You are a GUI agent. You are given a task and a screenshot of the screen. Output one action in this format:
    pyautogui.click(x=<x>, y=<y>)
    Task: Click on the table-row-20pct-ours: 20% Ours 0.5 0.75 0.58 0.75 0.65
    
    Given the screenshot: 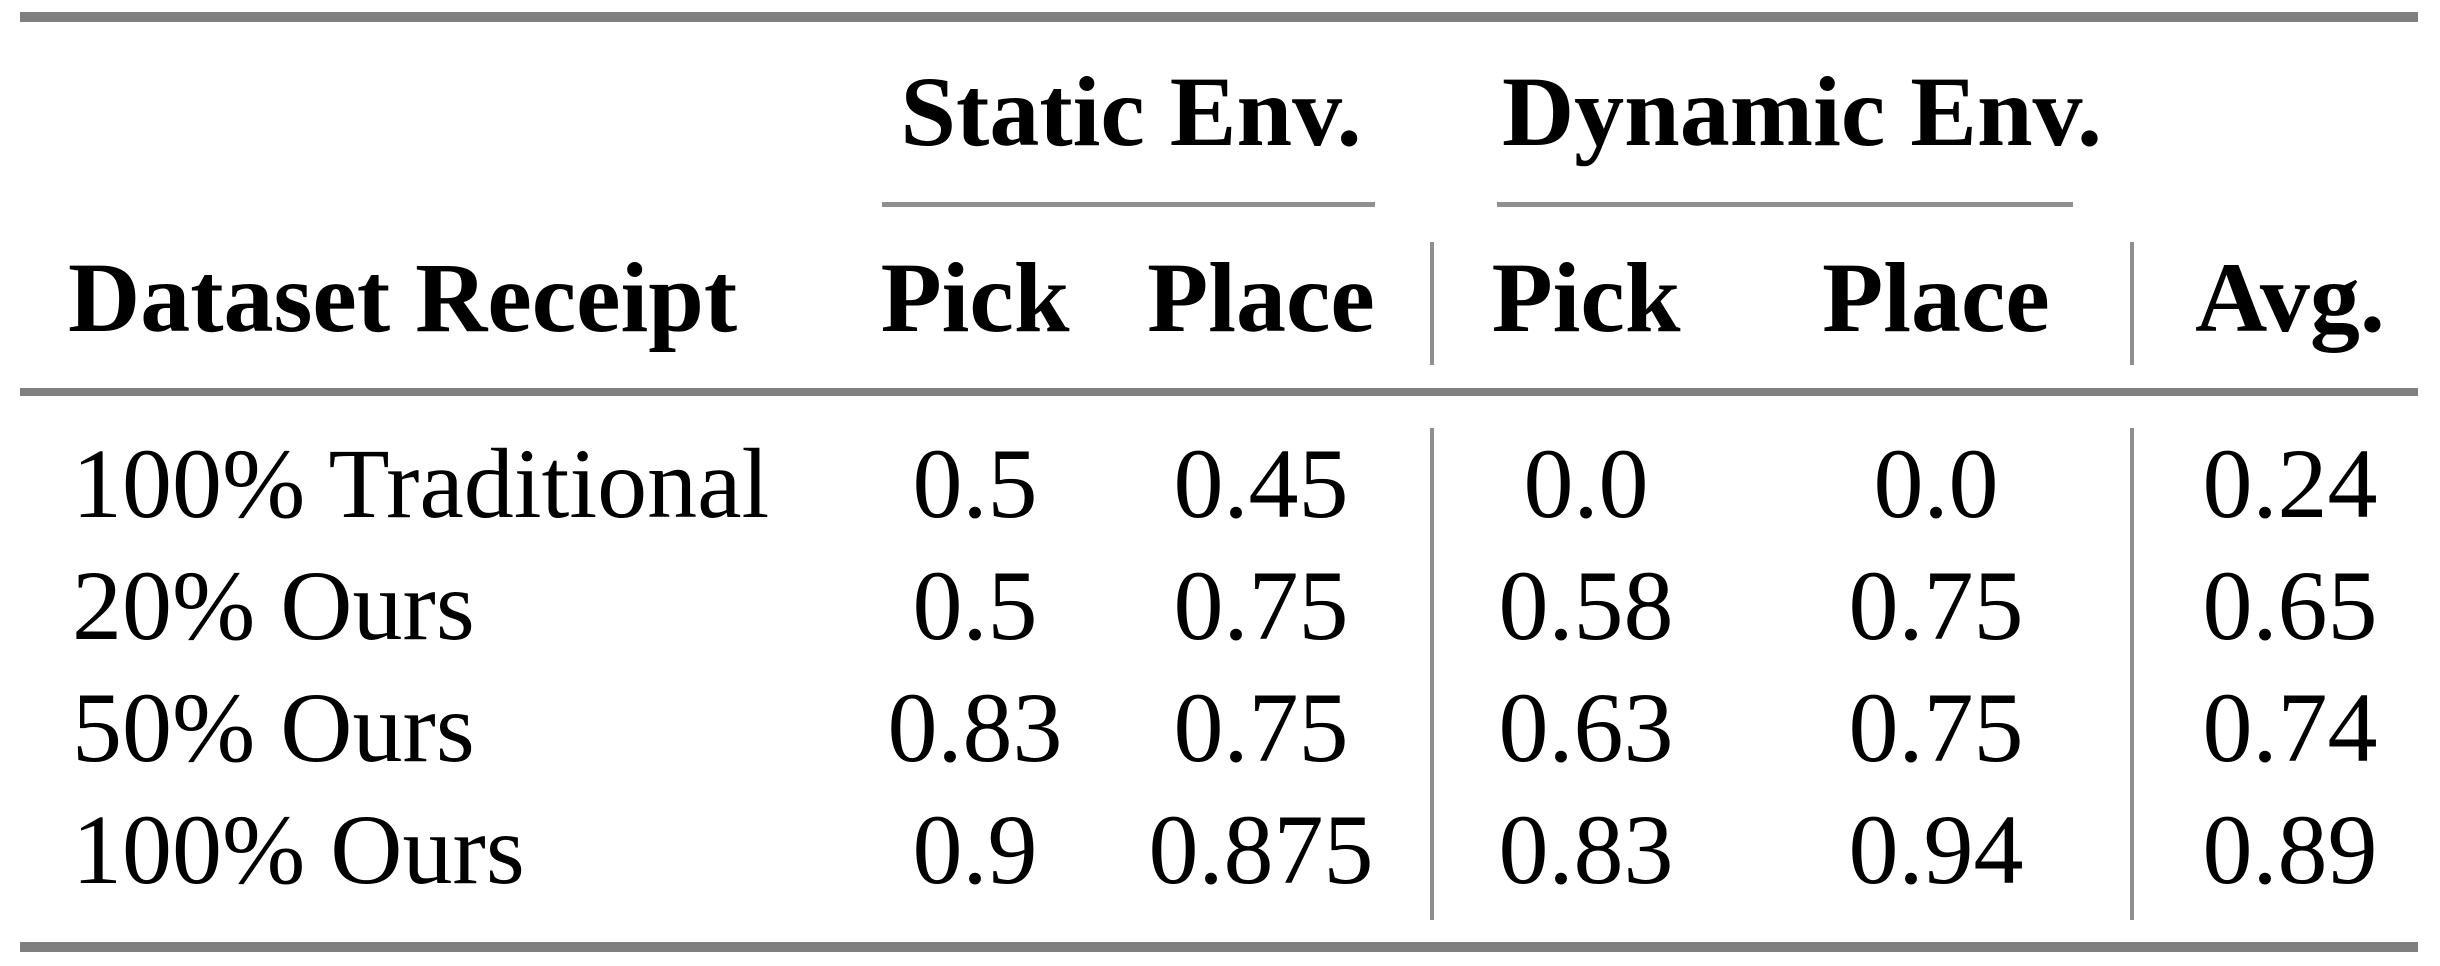 What is the action you would take?
    pyautogui.click(x=1219, y=606)
    